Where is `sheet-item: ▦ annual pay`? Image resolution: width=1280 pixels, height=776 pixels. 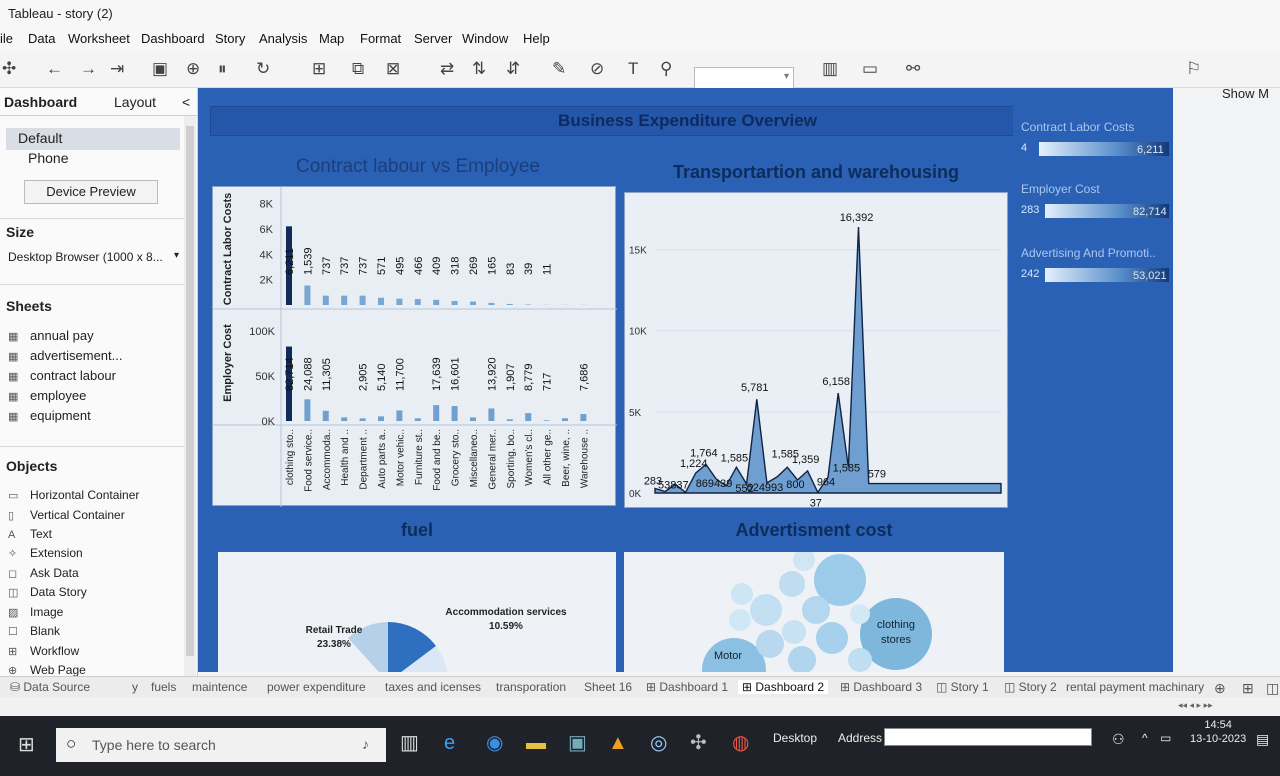
sheet-item: ▦ annual pay is located at coordinates (51, 335).